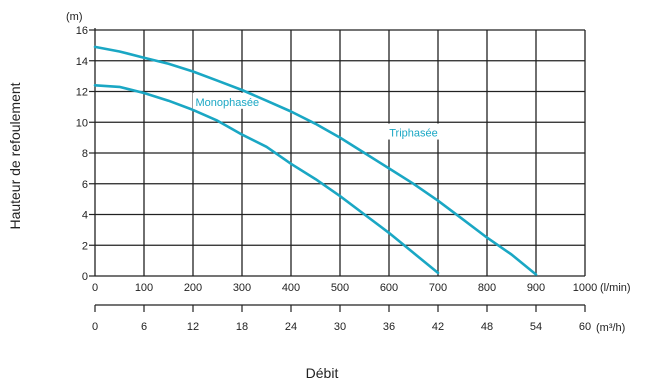  What do you see at coordinates (144, 288) in the screenshot?
I see `x-tick-label: 100` at bounding box center [144, 288].